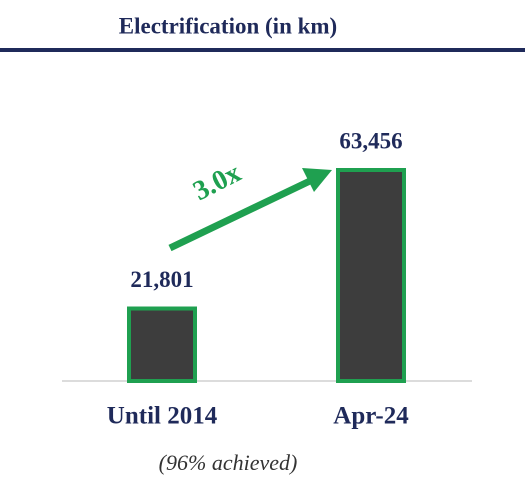 The height and width of the screenshot is (489, 525). What do you see at coordinates (370, 140) in the screenshot?
I see `value-label: 63,456` at bounding box center [370, 140].